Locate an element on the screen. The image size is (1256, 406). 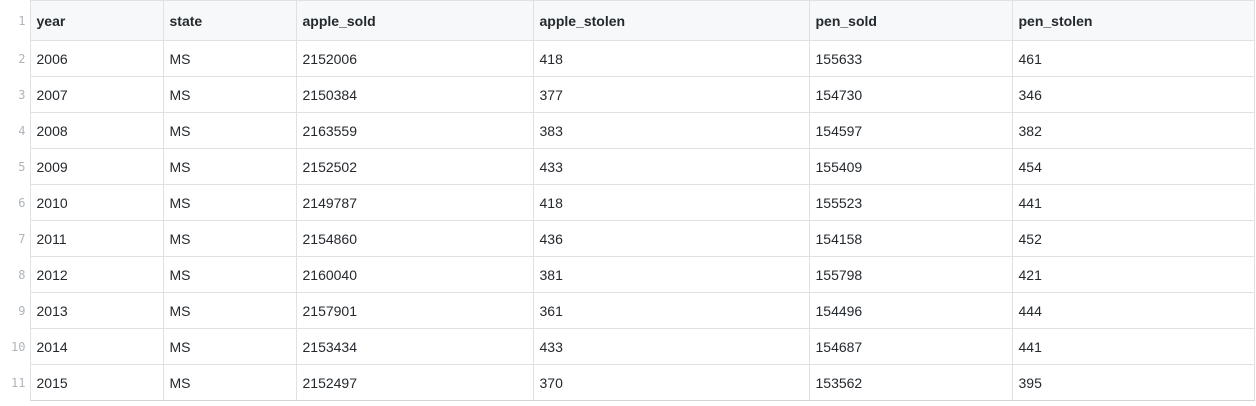
table-cell-year: 2010 is located at coordinates (96, 202).